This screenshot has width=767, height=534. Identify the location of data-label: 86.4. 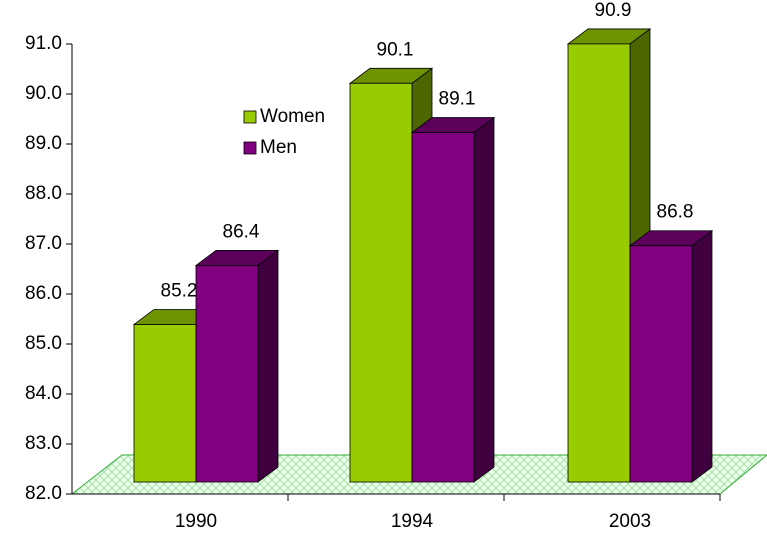
(241, 231).